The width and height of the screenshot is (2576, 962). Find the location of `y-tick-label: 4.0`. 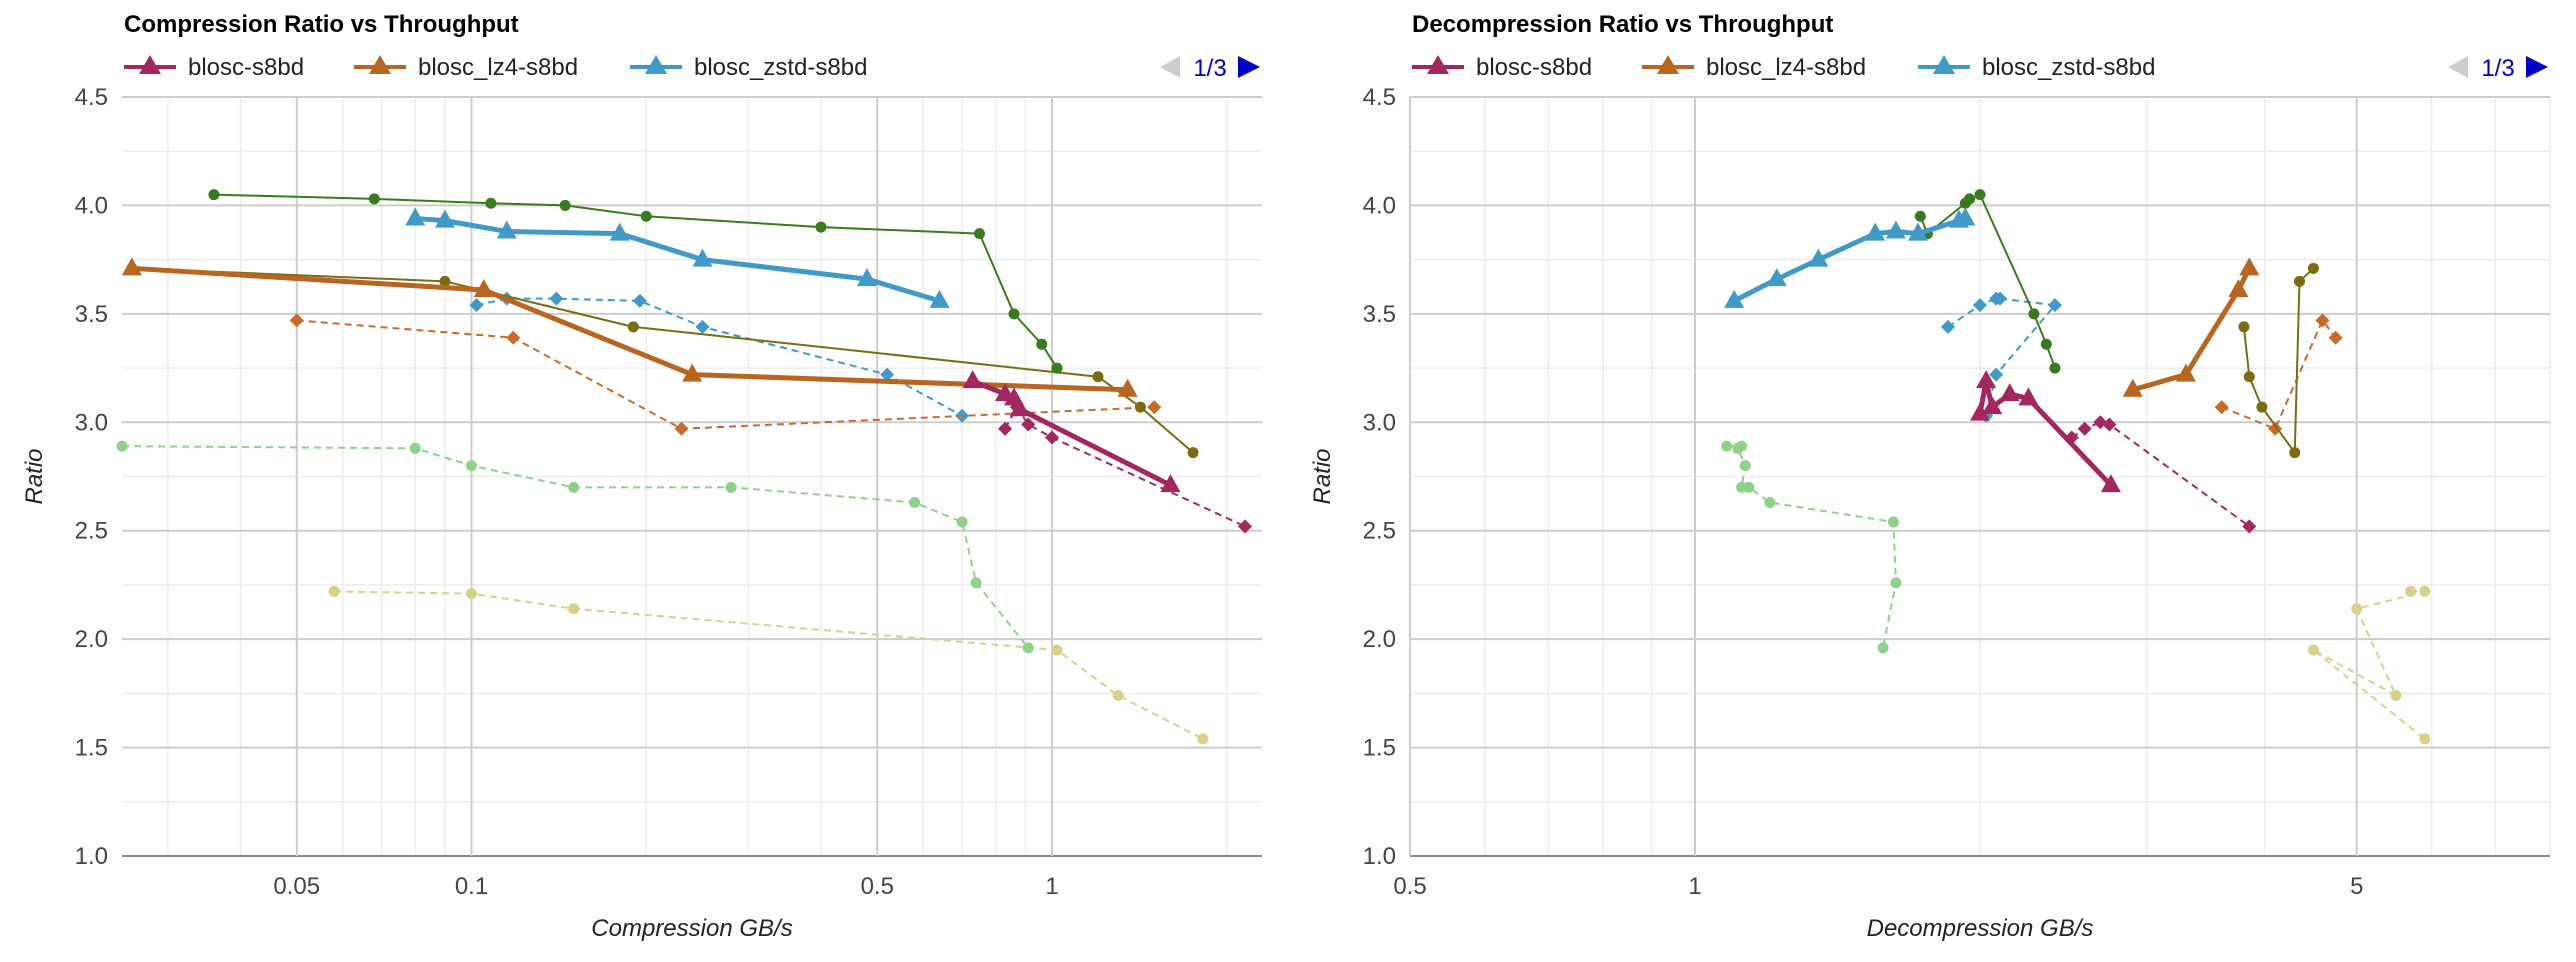

y-tick-label: 4.0 is located at coordinates (1379, 205).